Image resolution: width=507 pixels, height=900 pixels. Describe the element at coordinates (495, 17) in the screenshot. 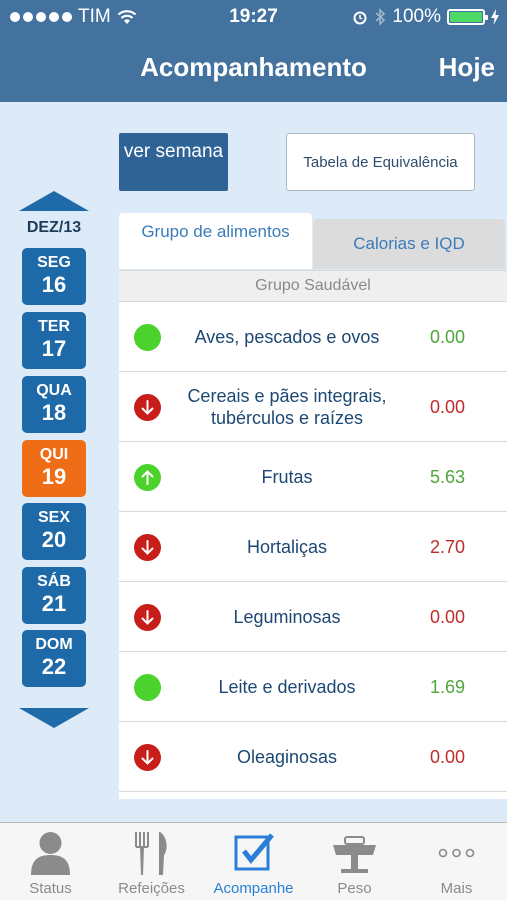

I see `charging-icon` at that location.